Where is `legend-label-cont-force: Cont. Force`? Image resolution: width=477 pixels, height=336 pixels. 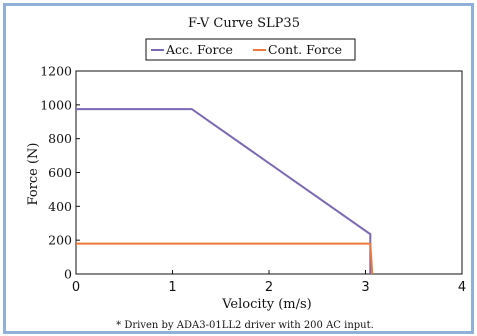
legend-label-cont-force: Cont. Force is located at coordinates (305, 49).